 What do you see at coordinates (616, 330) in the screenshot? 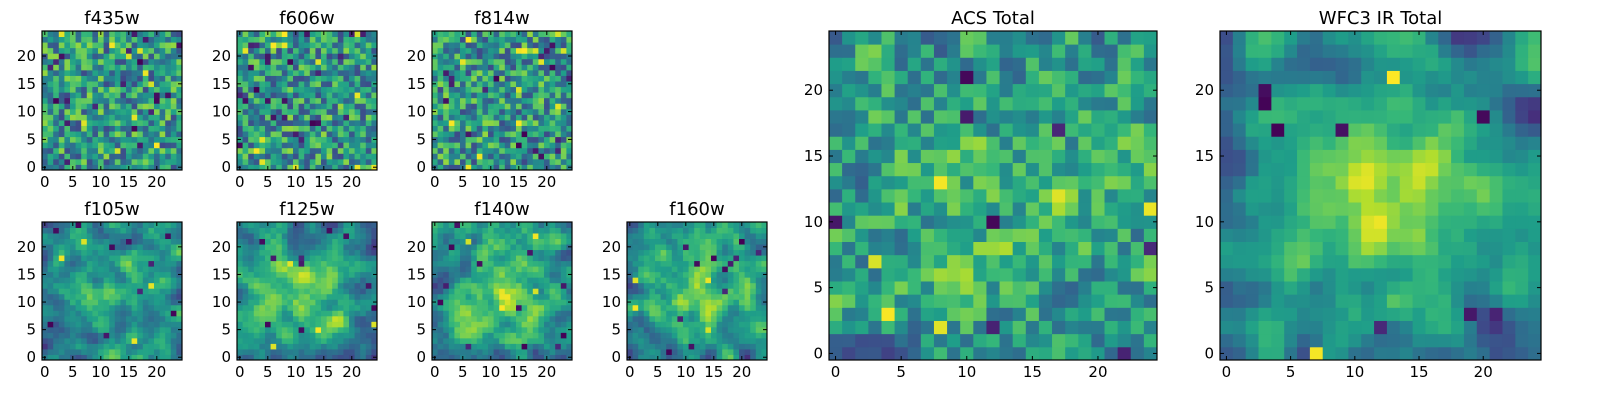
I see `y-tick-label: 5` at bounding box center [616, 330].